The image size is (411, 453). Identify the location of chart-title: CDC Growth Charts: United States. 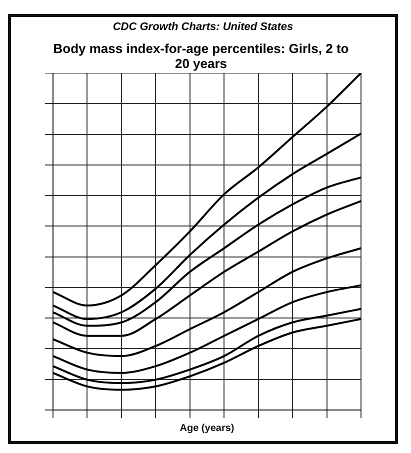
(203, 27).